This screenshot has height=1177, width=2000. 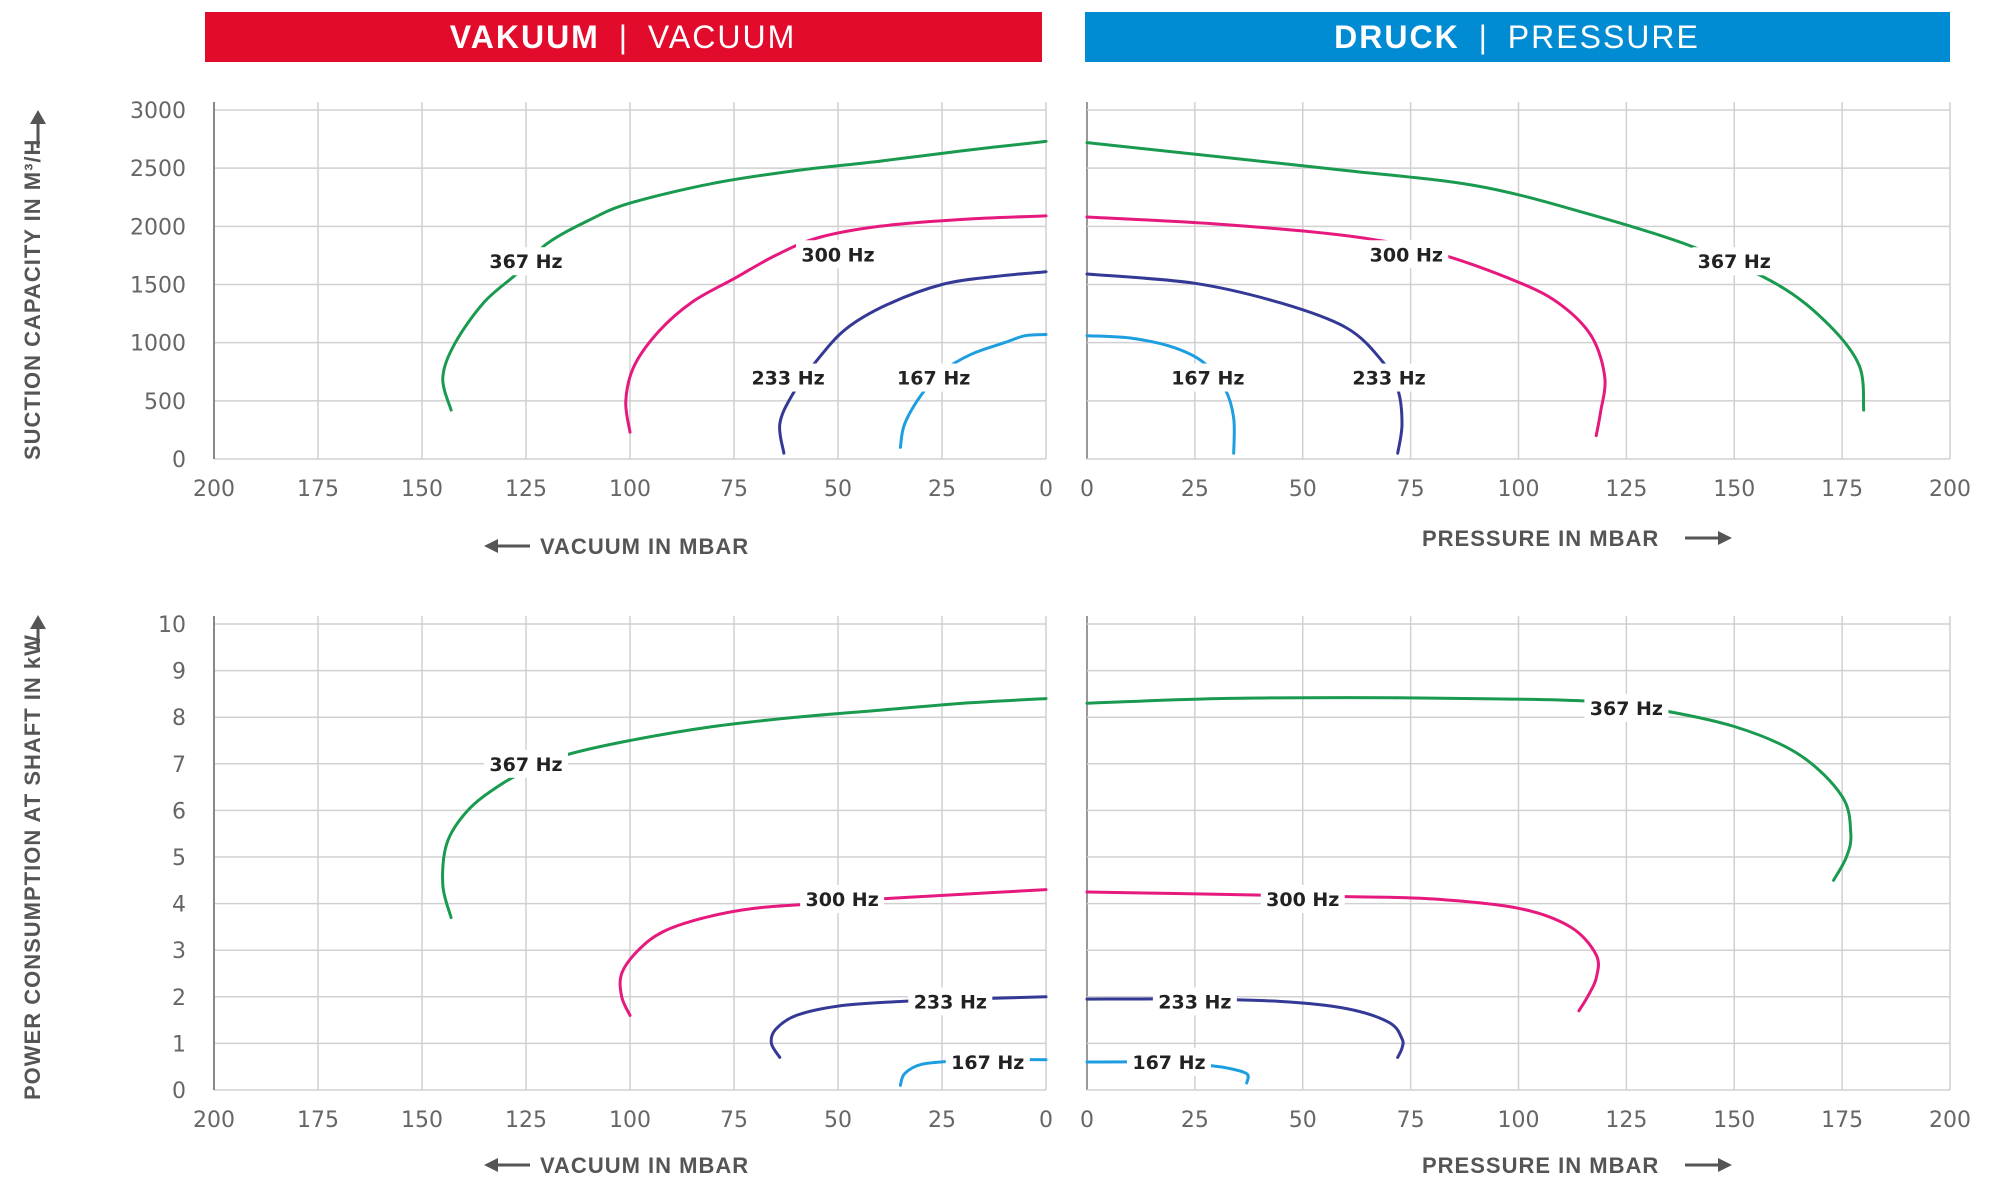 What do you see at coordinates (158, 227) in the screenshot?
I see `suction-vacuum-ytick-2000: 2000` at bounding box center [158, 227].